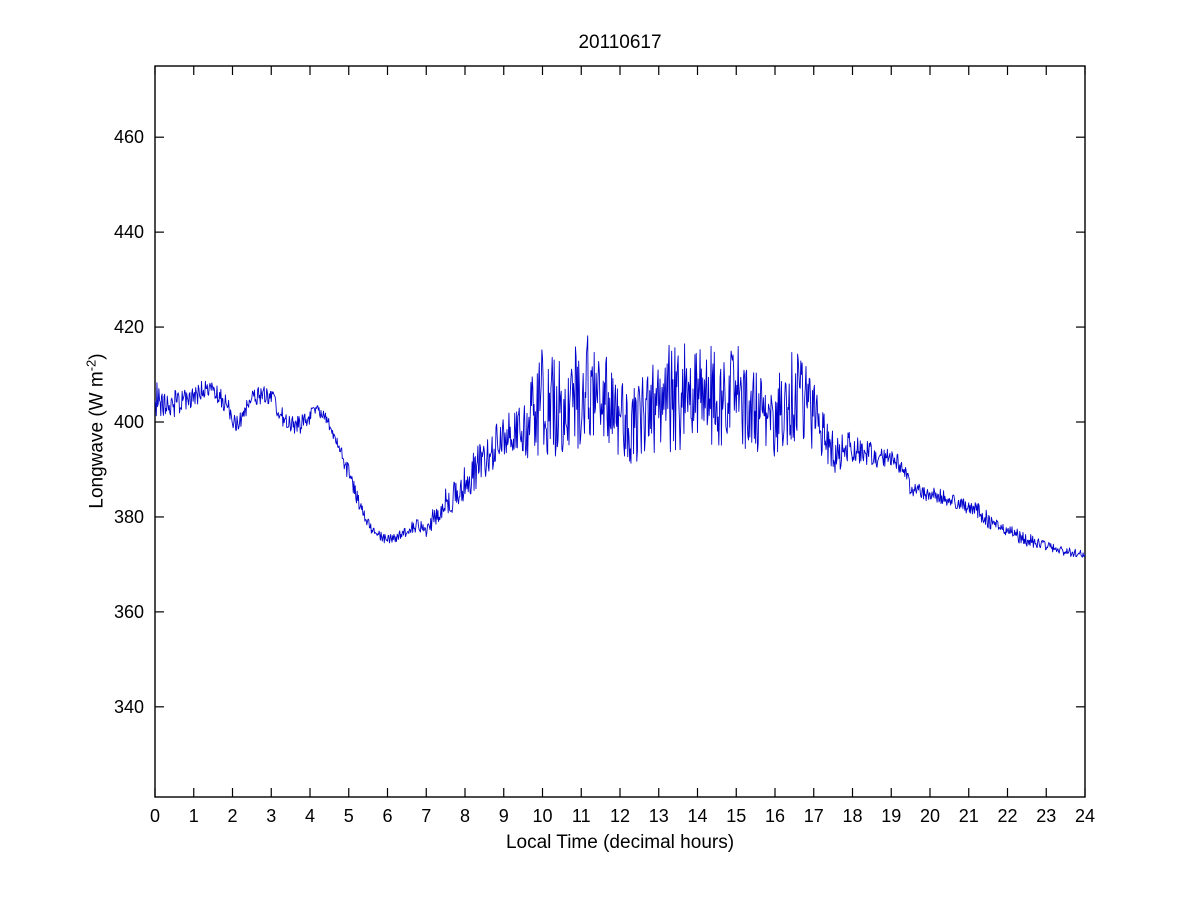 This screenshot has width=1201, height=900. What do you see at coordinates (969, 816) in the screenshot?
I see `x-tick-label: 21` at bounding box center [969, 816].